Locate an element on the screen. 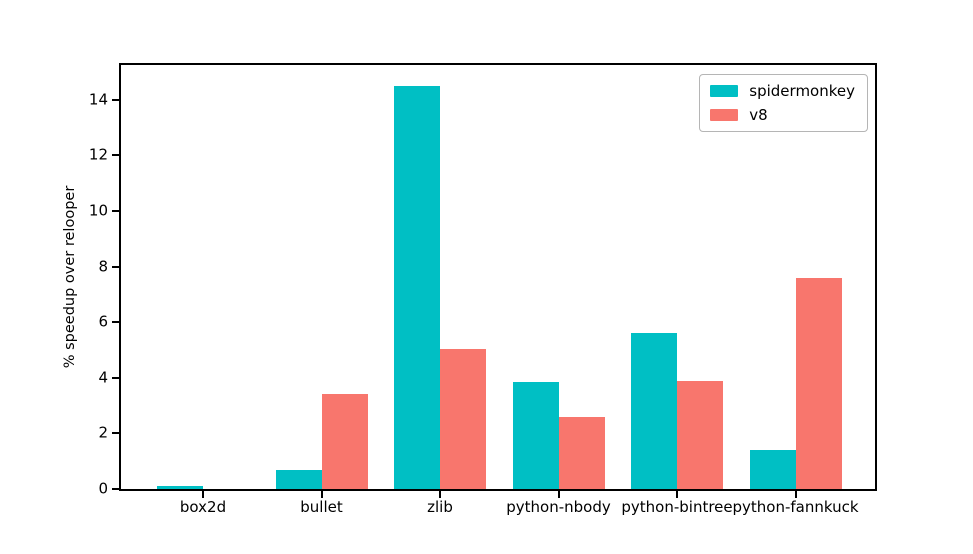 This screenshot has height=554, width=973. x-tick-label-zlib: zlib is located at coordinates (440, 507).